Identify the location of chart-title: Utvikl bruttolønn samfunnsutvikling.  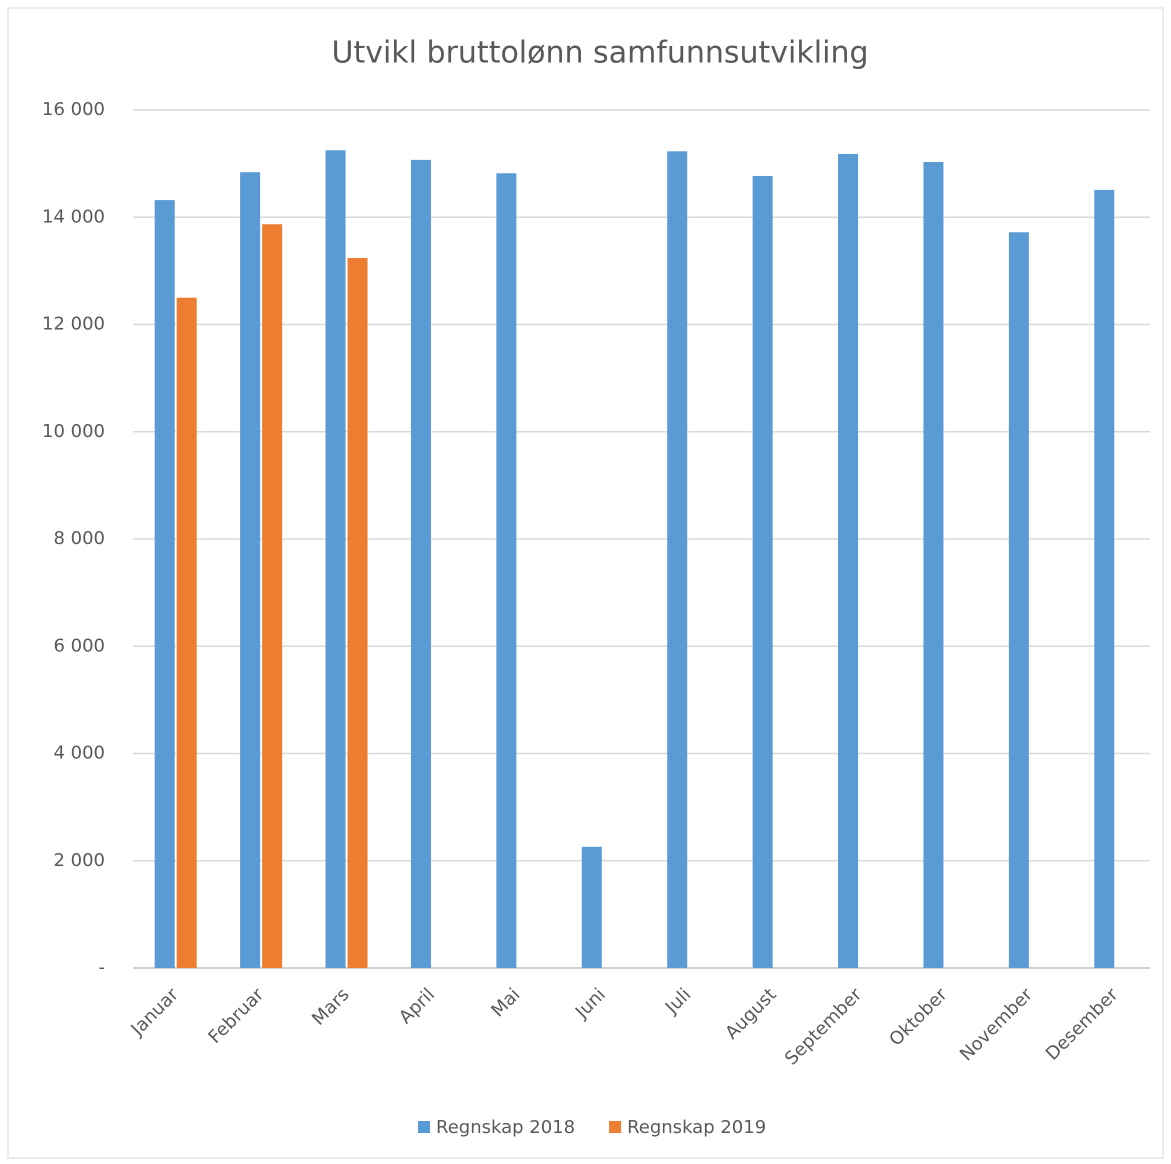
(599, 53).